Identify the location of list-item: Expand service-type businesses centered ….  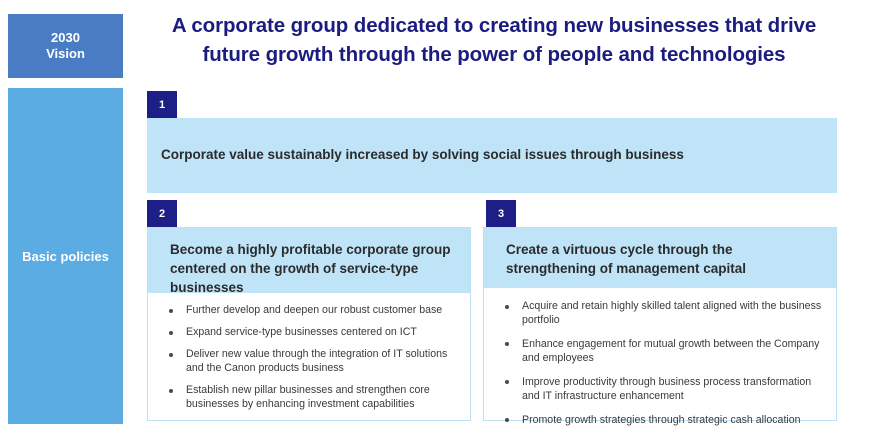
(308, 333).